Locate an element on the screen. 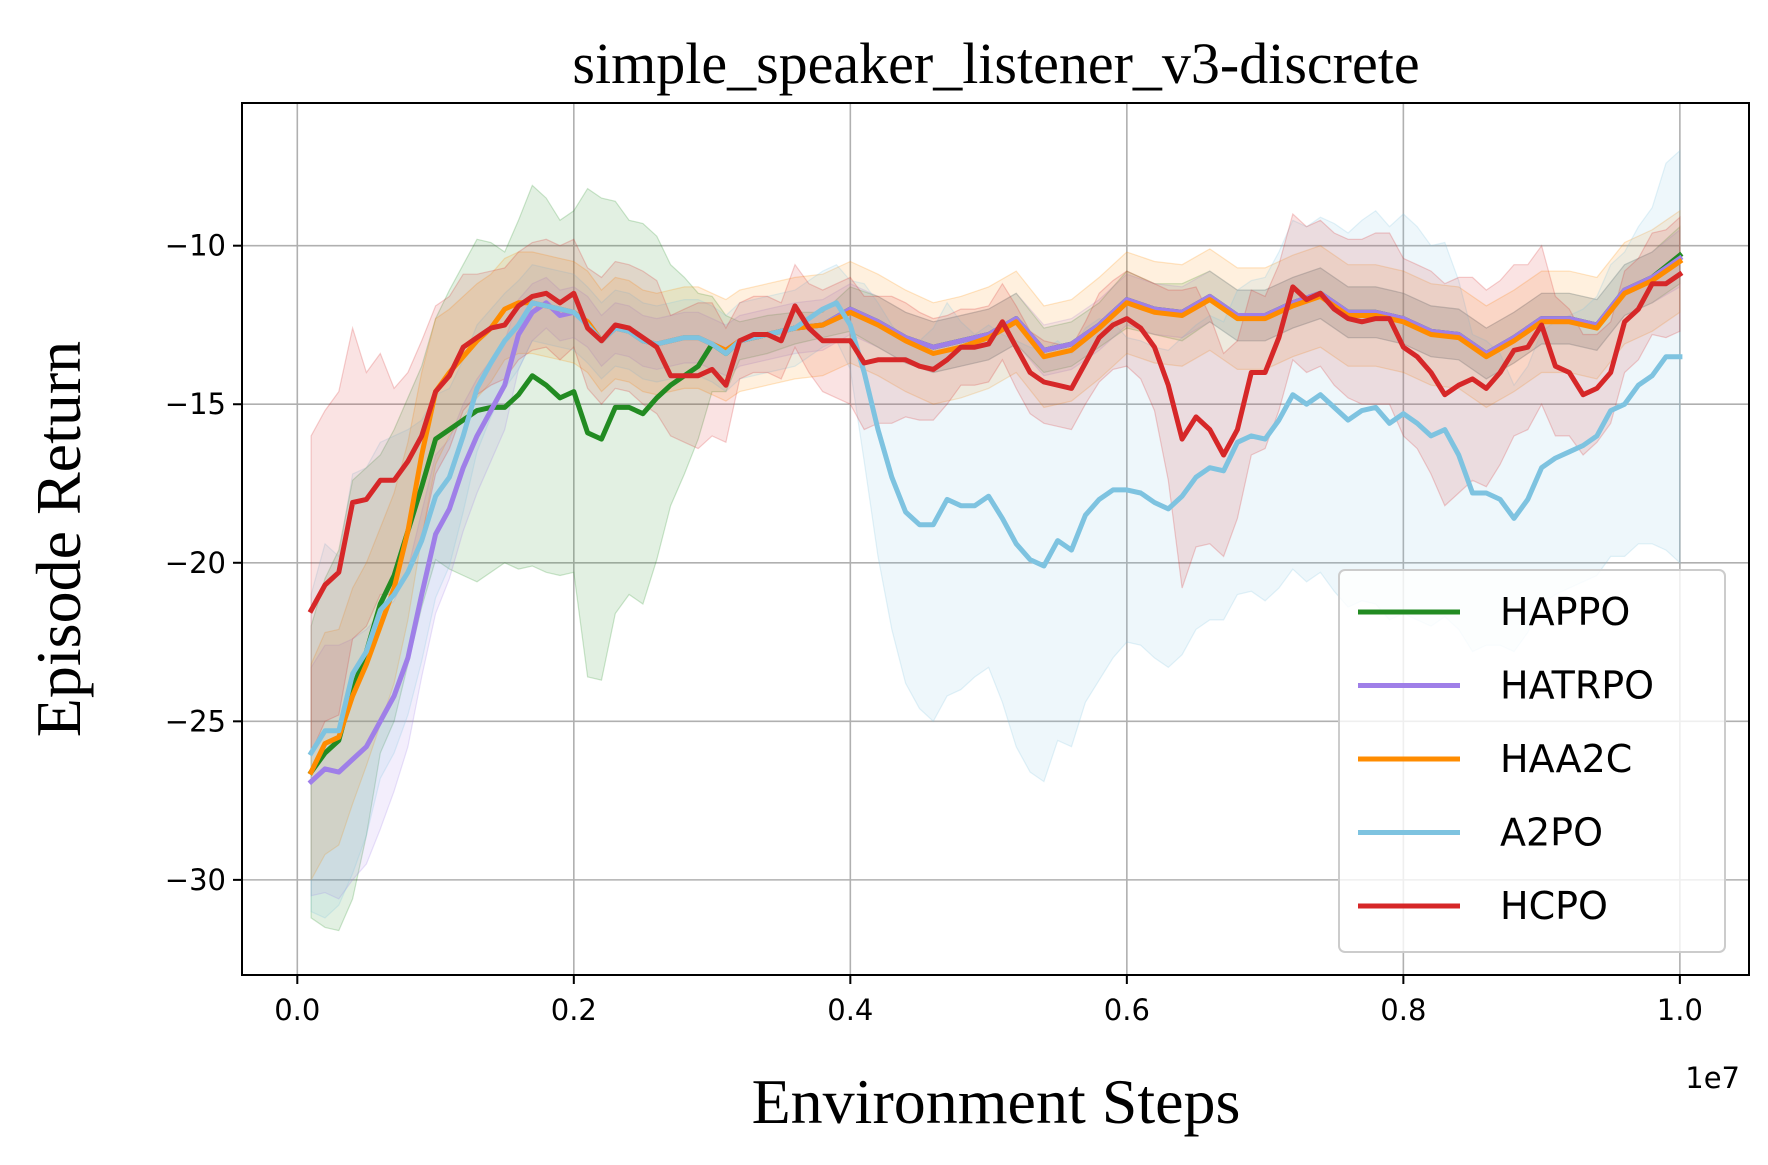 This screenshot has width=1768, height=1165. x-axis-label: Environment Steps is located at coordinates (996, 1101).